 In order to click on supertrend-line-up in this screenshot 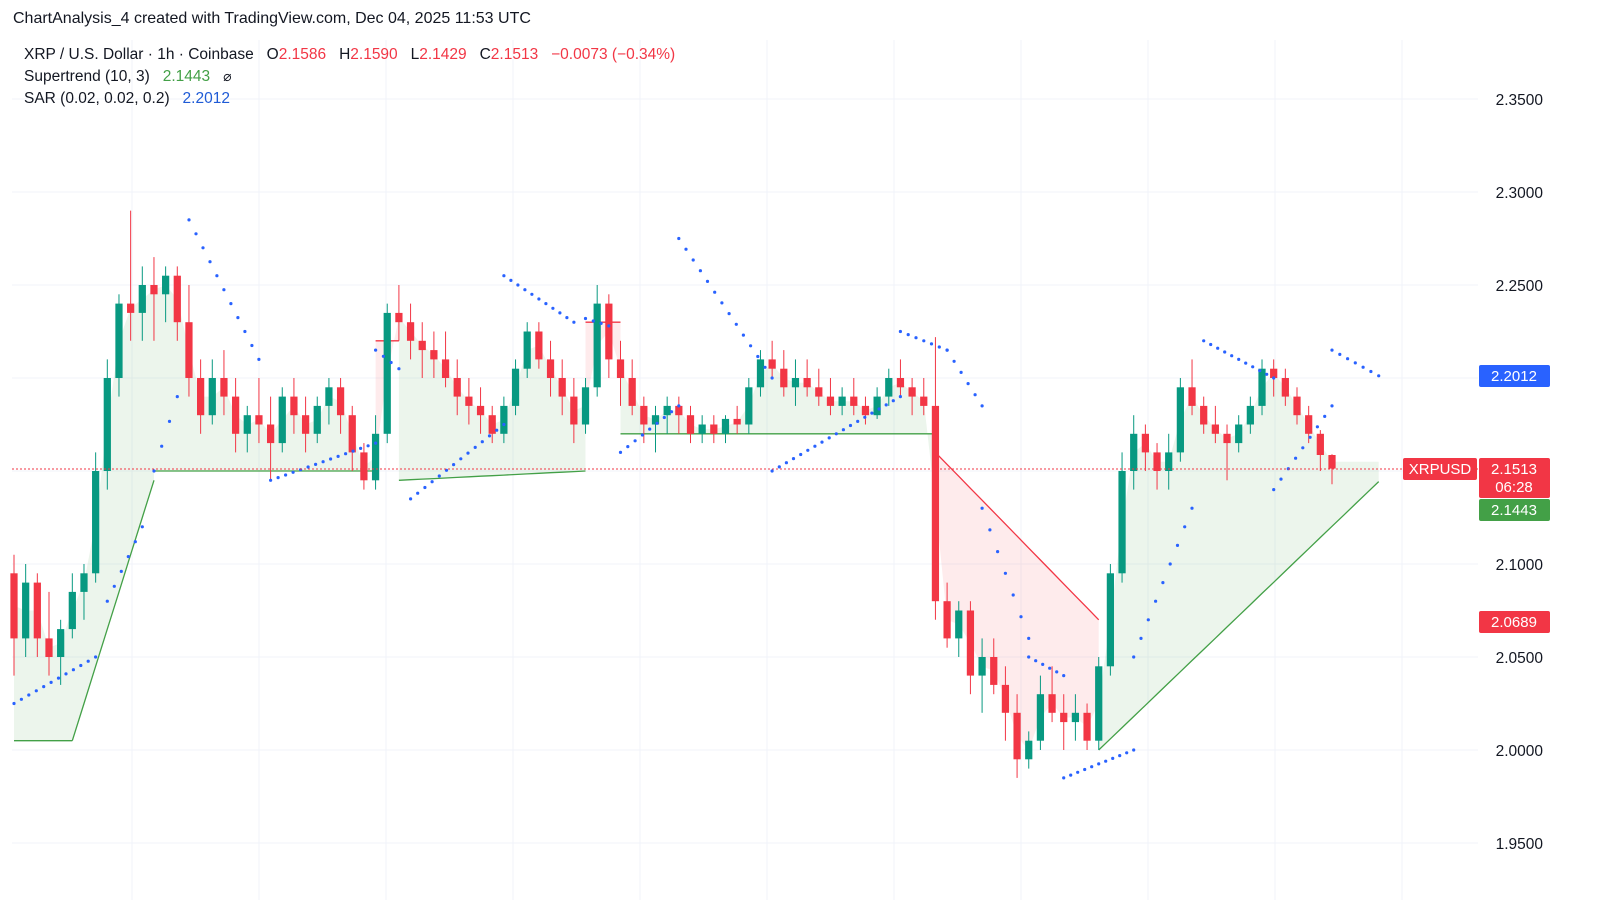, I will do `click(492, 475)`.